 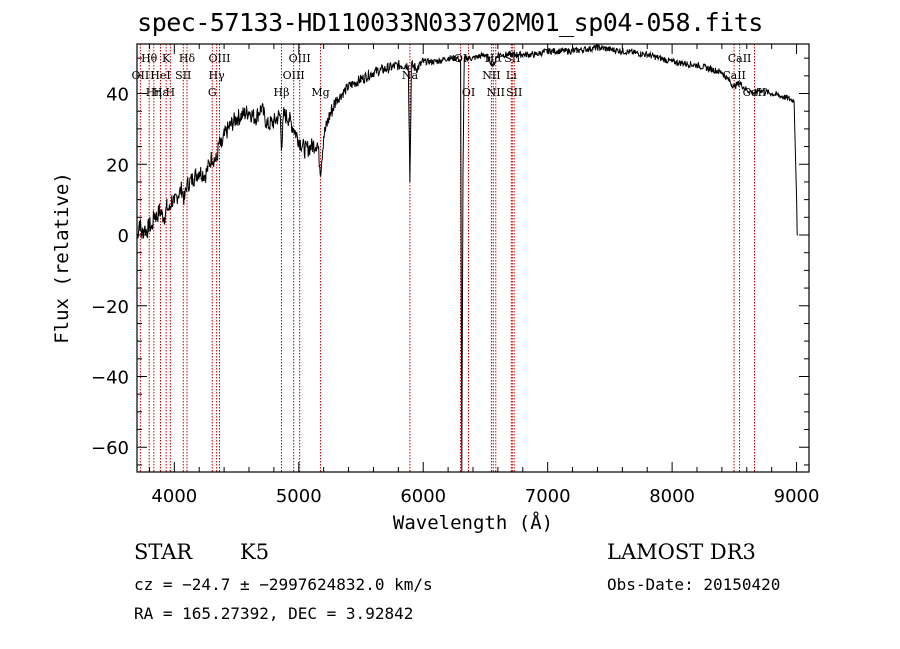 What do you see at coordinates (548, 496) in the screenshot?
I see `x-tick-label: 7000` at bounding box center [548, 496].